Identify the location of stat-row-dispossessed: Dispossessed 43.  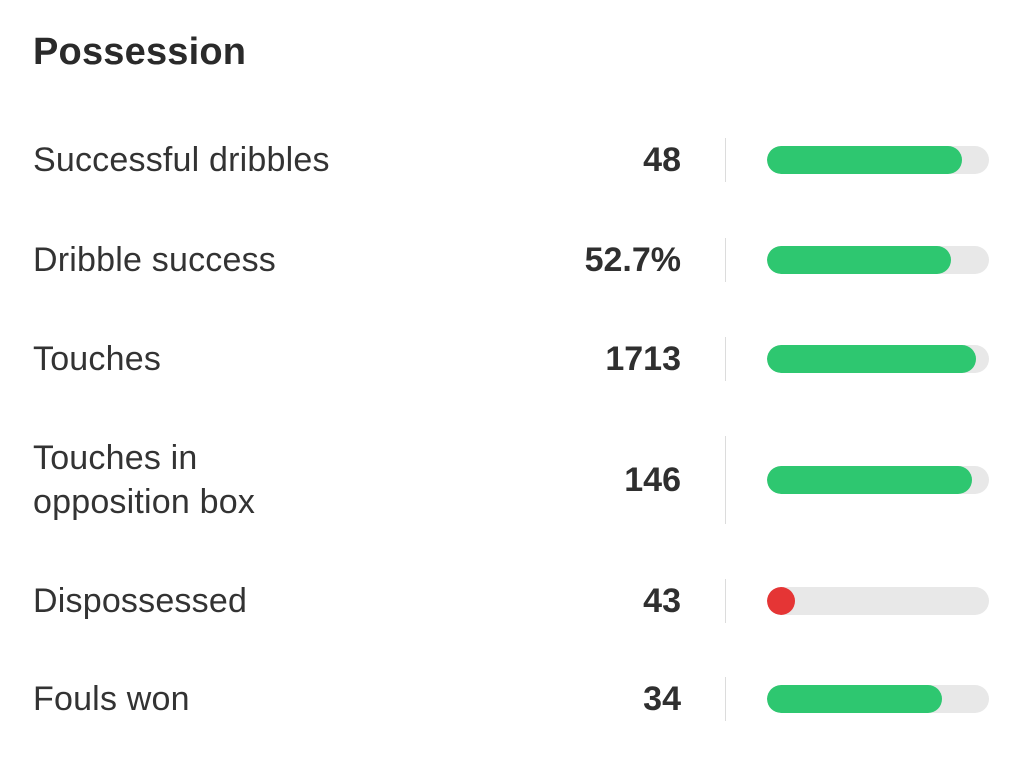
(512, 601).